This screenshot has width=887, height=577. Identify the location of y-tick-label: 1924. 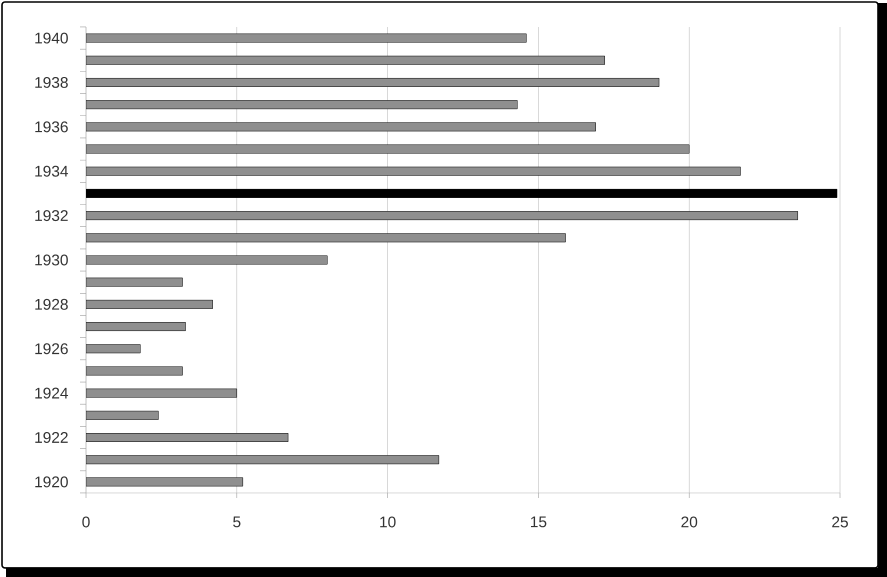
(51, 393).